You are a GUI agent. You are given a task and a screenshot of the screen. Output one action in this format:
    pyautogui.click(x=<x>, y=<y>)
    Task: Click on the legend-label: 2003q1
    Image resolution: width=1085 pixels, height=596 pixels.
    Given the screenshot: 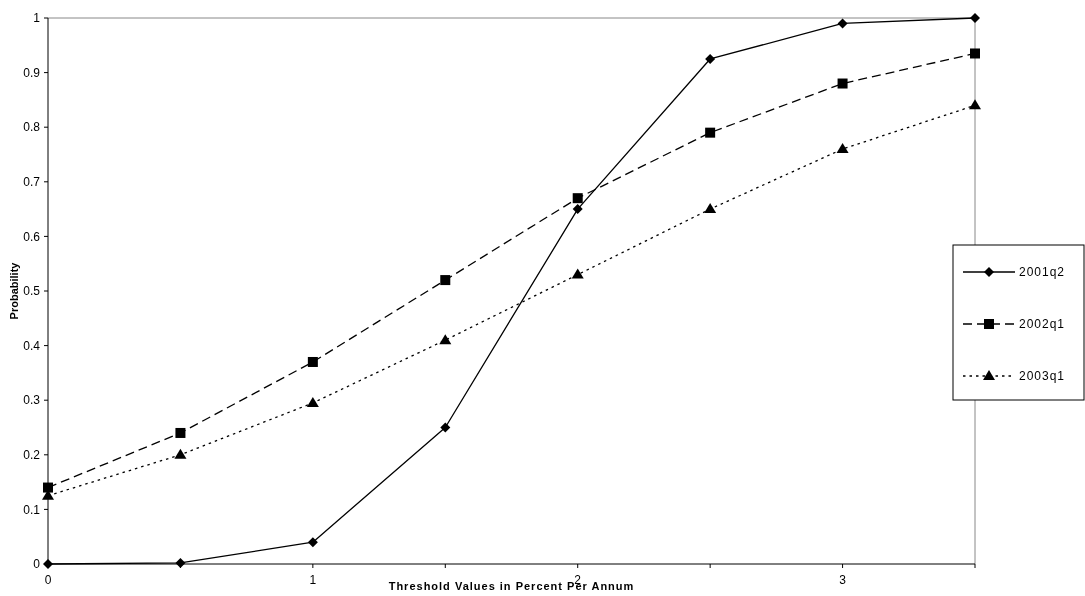 What is the action you would take?
    pyautogui.click(x=1042, y=376)
    